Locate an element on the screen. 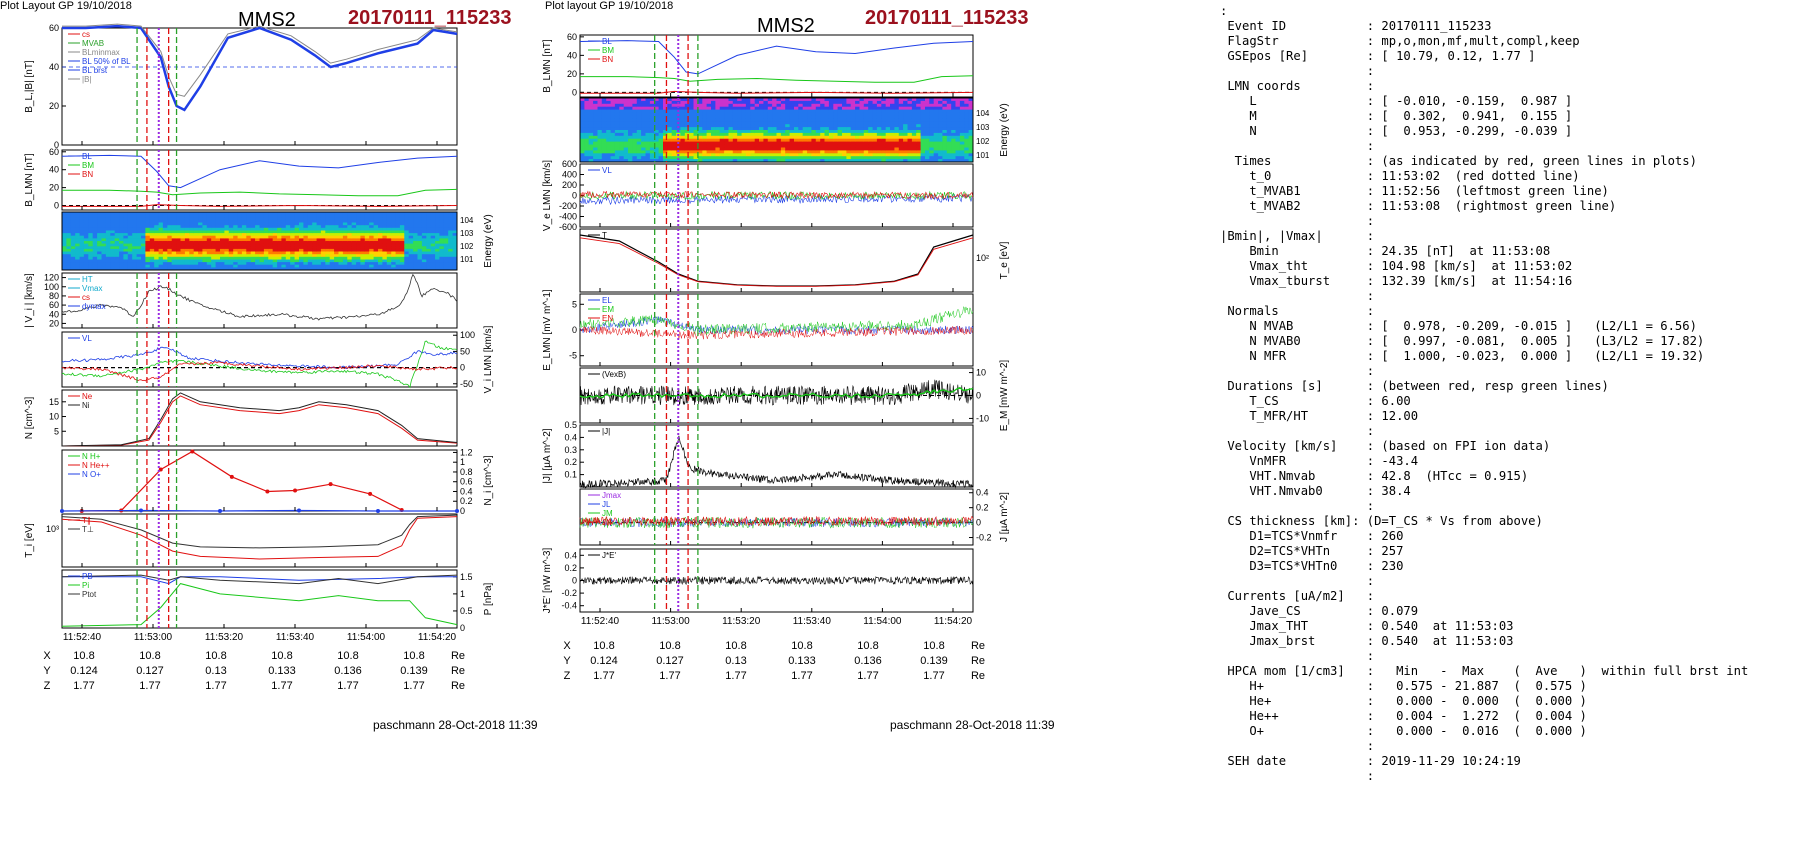  coordinate-value: 0.136 is located at coordinates (868, 661).